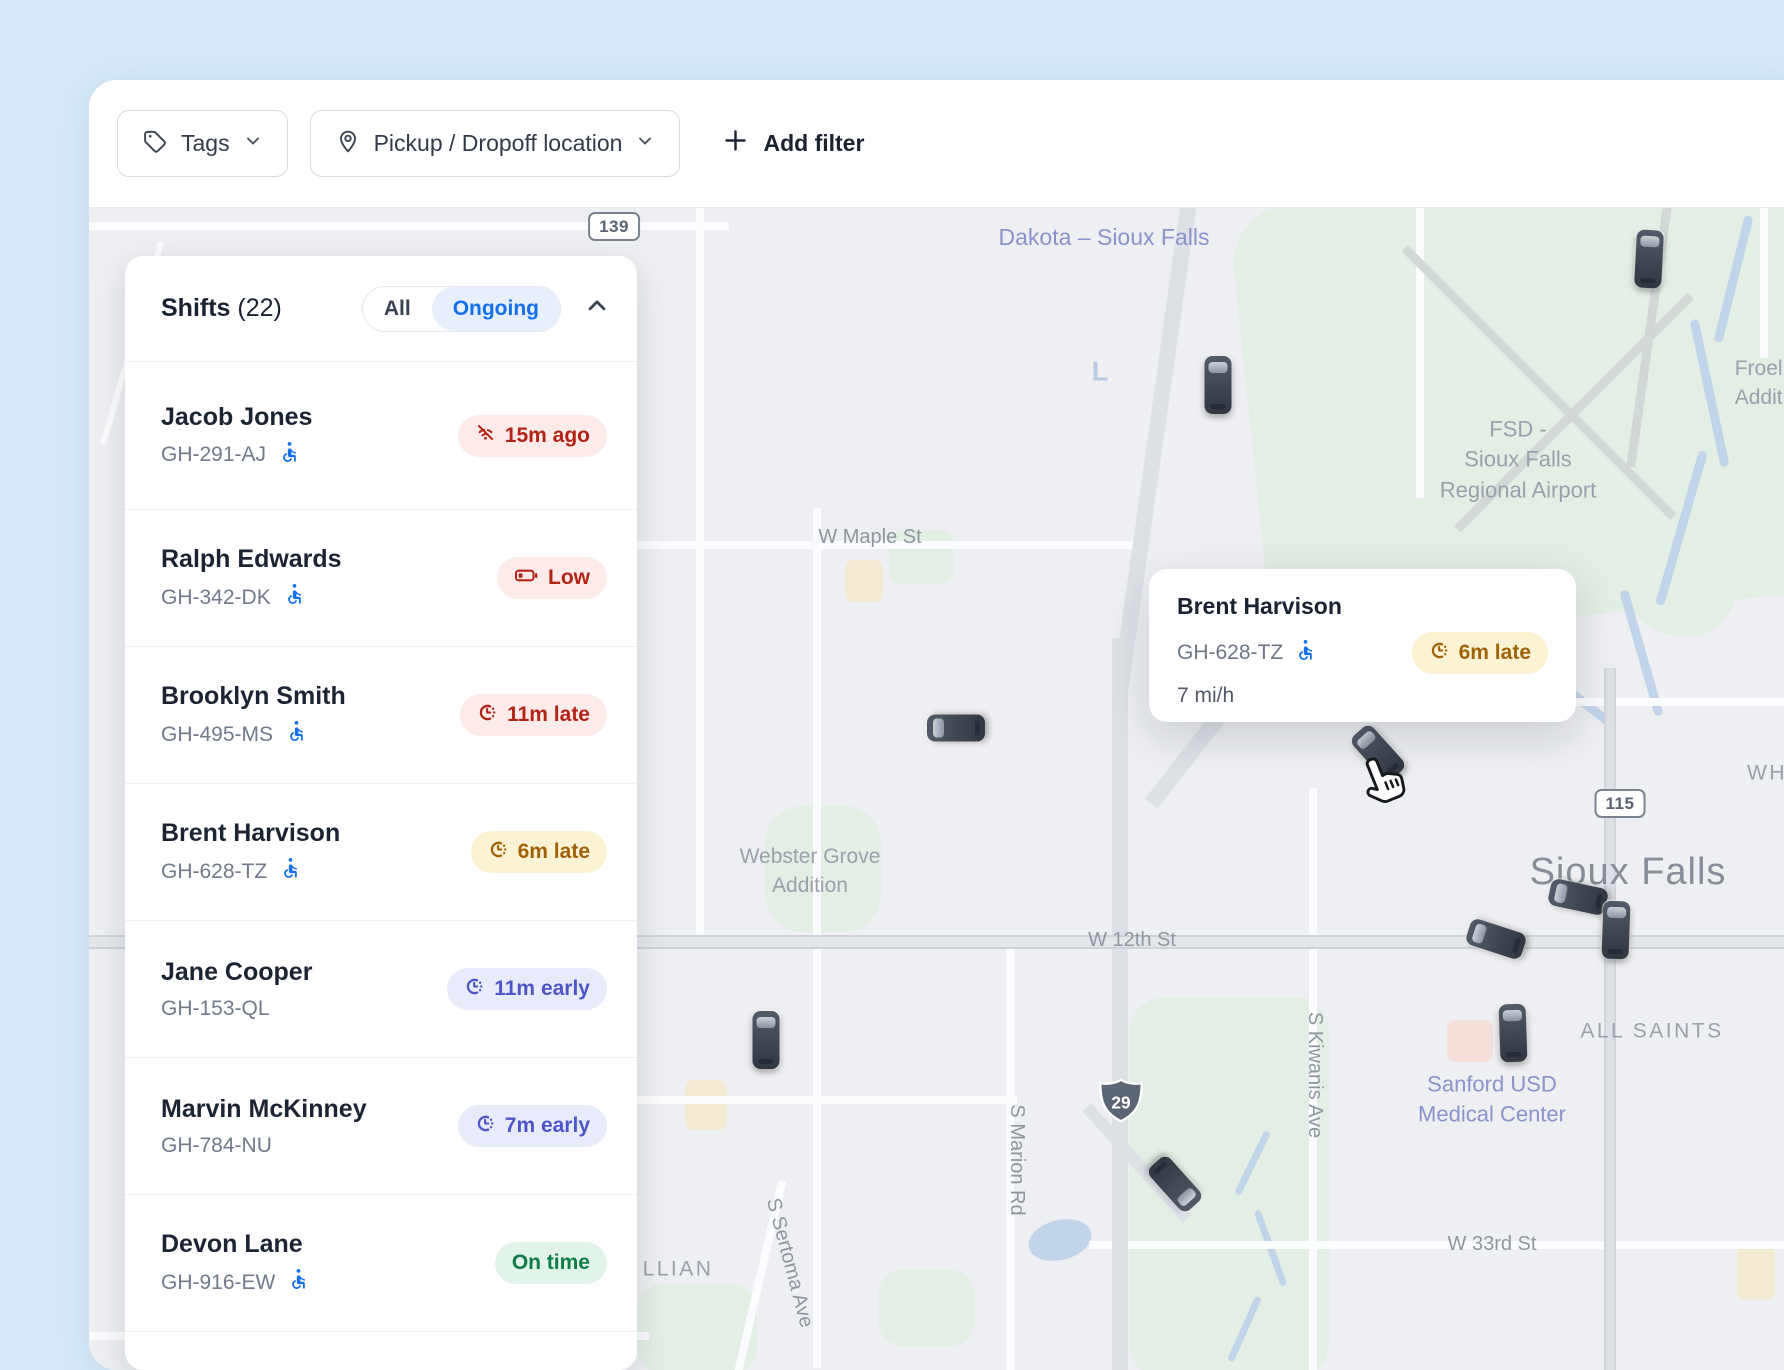 This screenshot has height=1370, width=1784. I want to click on shift-info: Marvin McKinney GH-784-NU, so click(264, 1126).